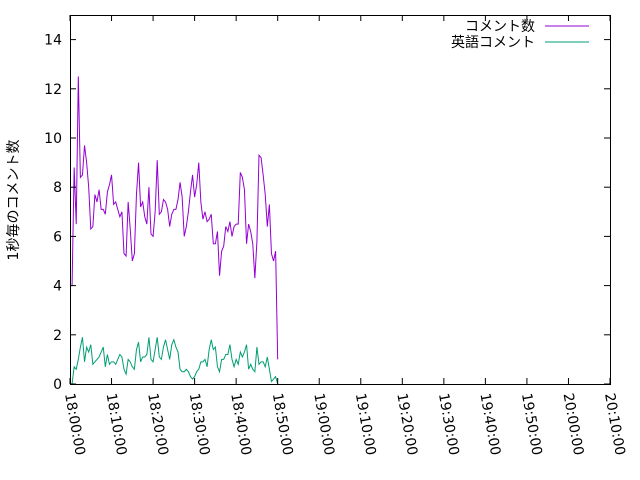 This screenshot has height=480, width=640. What do you see at coordinates (493, 42) in the screenshot?
I see `legend-label-1: 英語コメント` at bounding box center [493, 42].